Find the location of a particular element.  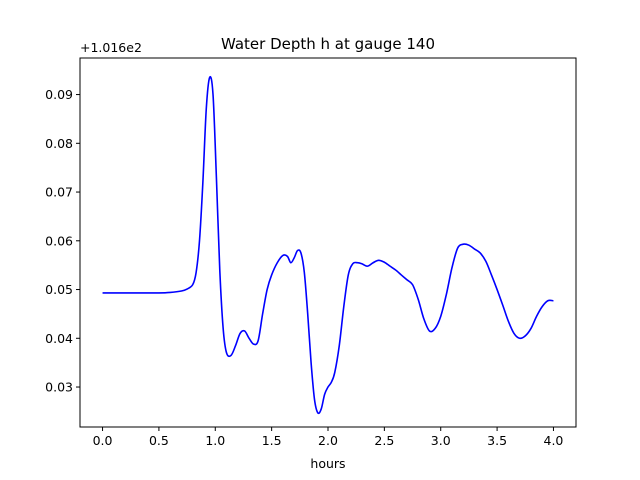

y-tick-label: 0.08 is located at coordinates (59, 143).